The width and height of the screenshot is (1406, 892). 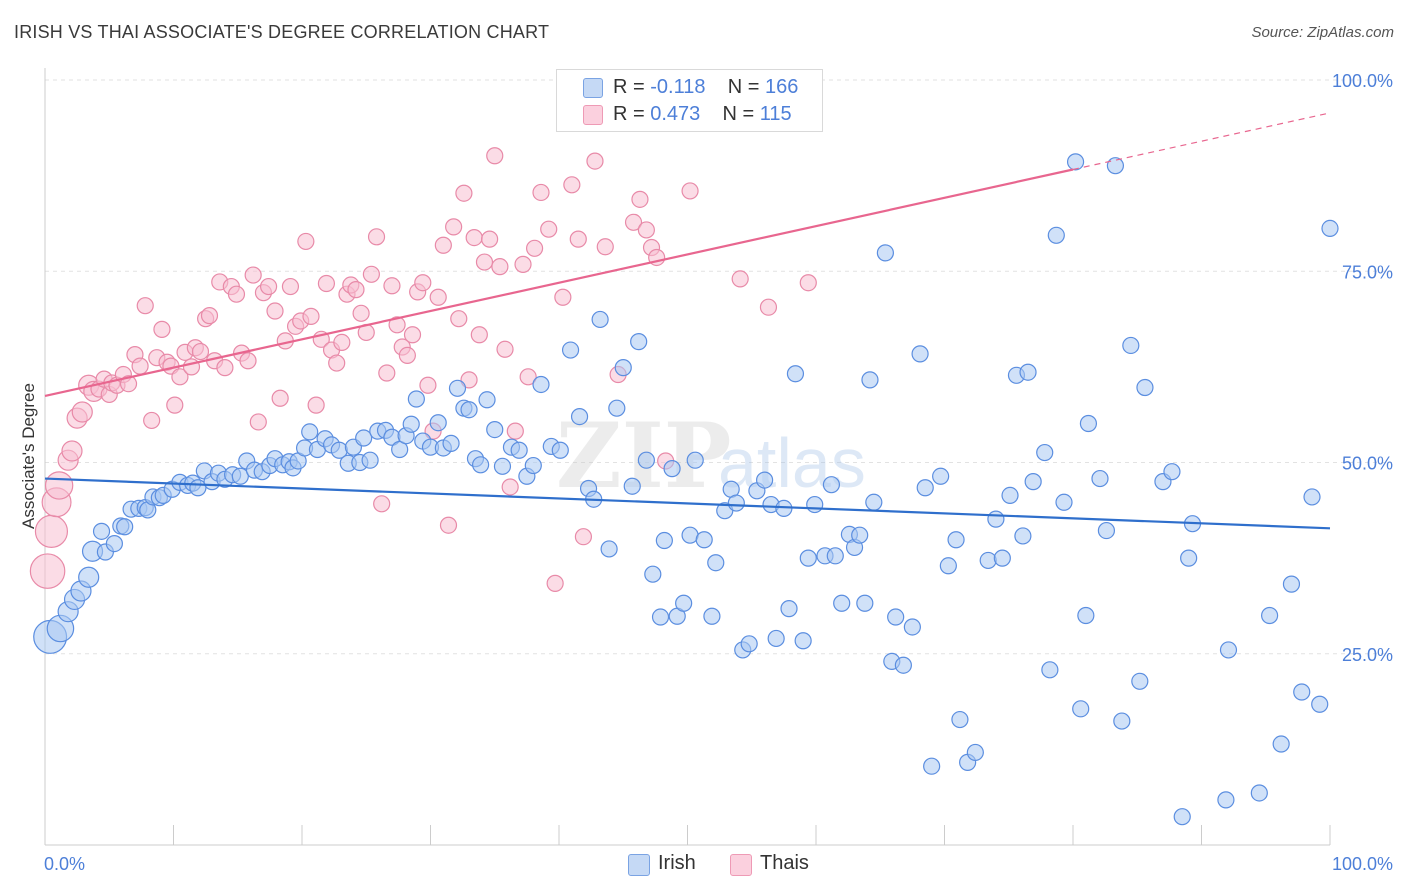 I want to click on legend-thais-r-label: R =, so click(x=632, y=114).